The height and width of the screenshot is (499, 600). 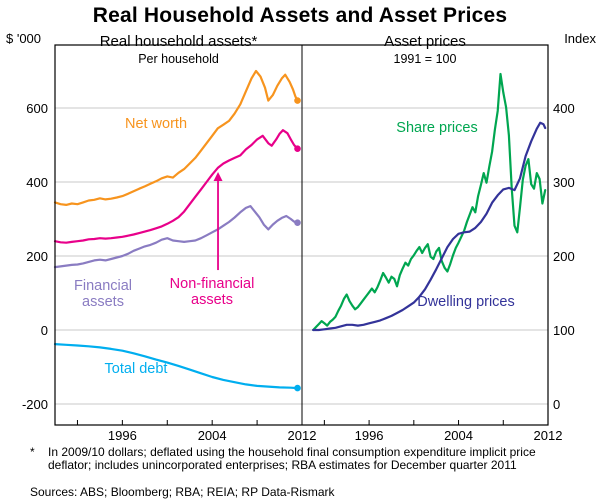 I want to click on left-panel-subtitle: Per household, so click(x=178, y=59).